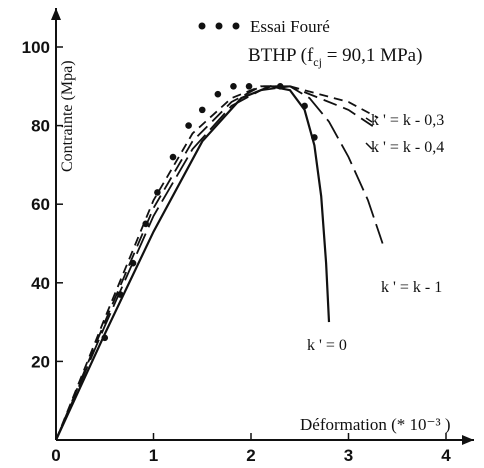 Image resolution: width=484 pixels, height=468 pixels. Describe the element at coordinates (327, 345) in the screenshot. I see `annotation-k0: k ' = 0` at that location.